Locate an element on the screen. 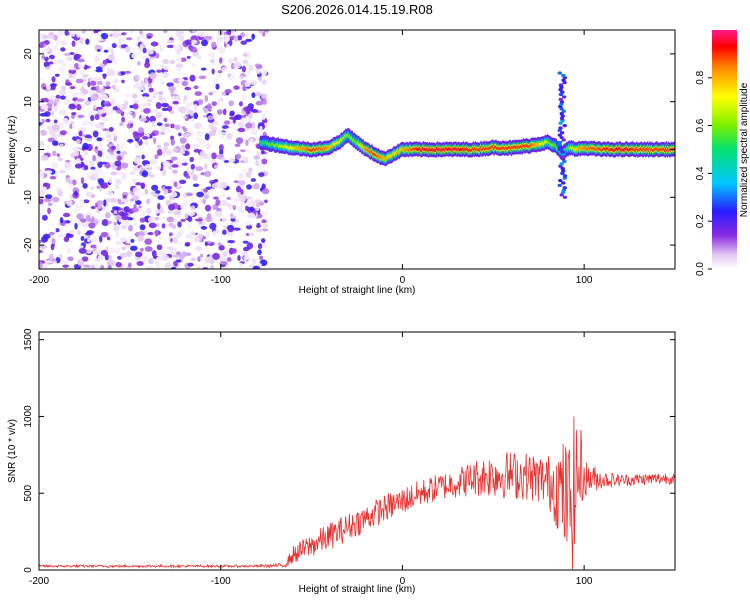  x-tick-label: -200 is located at coordinates (39, 581).